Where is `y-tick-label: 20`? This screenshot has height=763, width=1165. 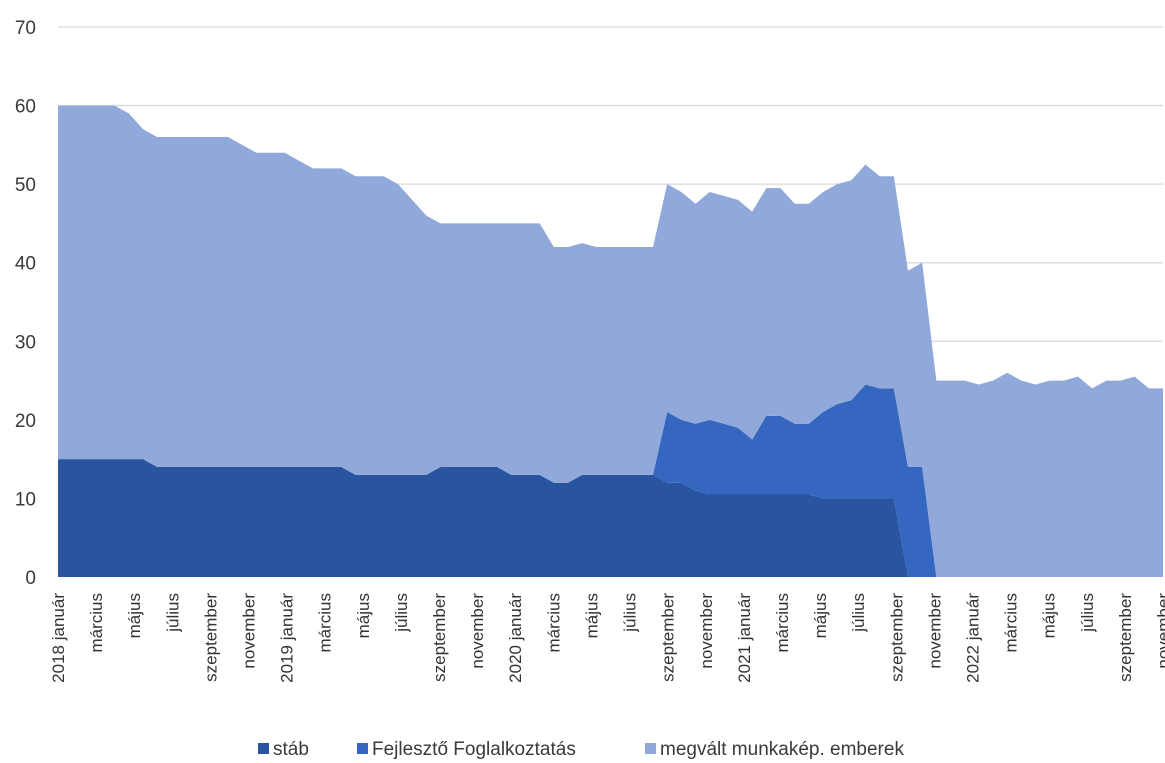 y-tick-label: 20 is located at coordinates (25, 421).